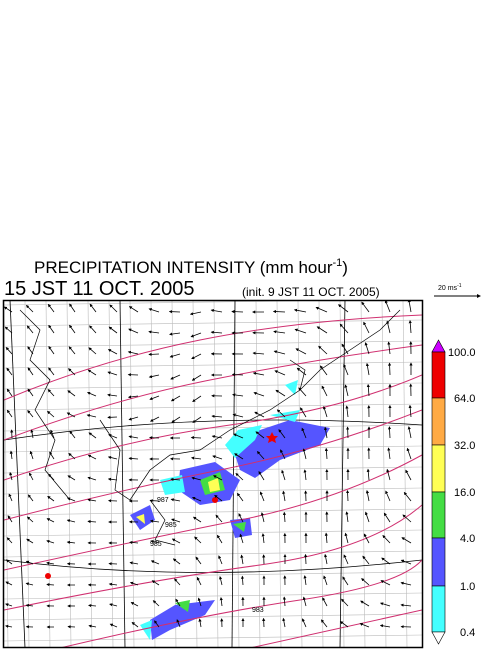 The width and height of the screenshot is (500, 655). What do you see at coordinates (311, 292) in the screenshot?
I see `init-time: (init. 9 JST 11 OCT. 2005)` at bounding box center [311, 292].